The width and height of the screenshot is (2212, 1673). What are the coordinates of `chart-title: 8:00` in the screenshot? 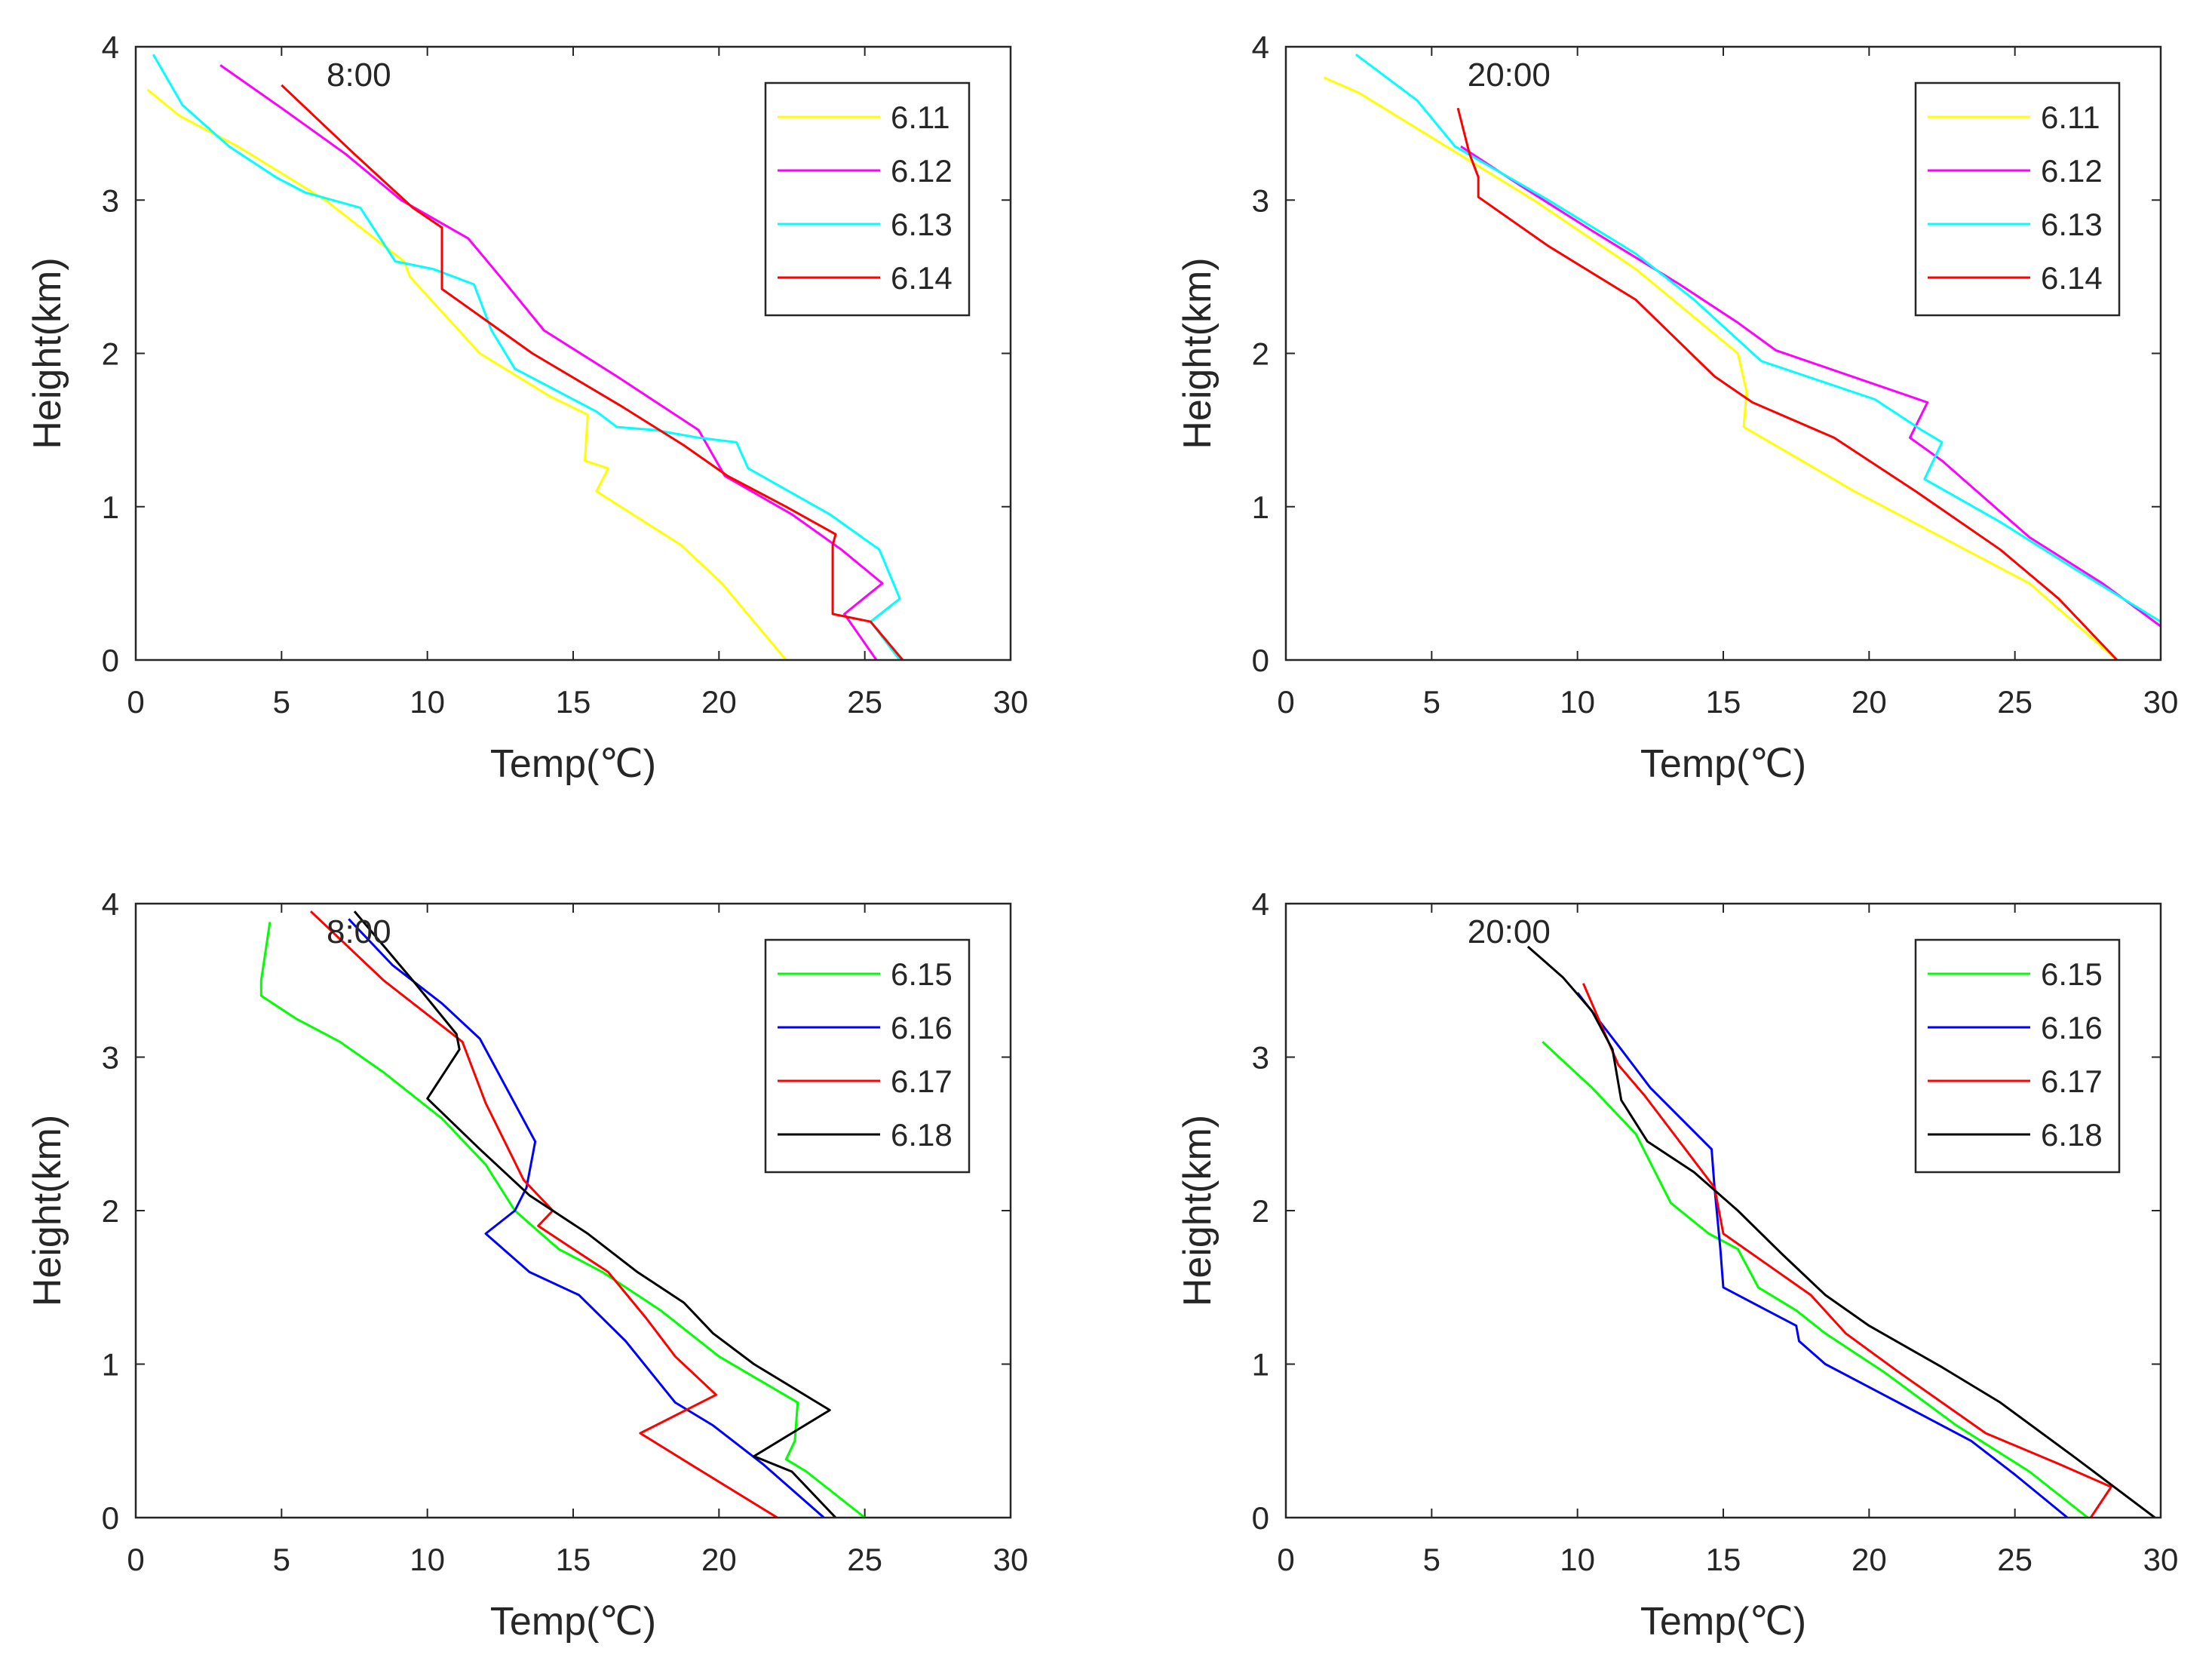 It's located at (359, 931).